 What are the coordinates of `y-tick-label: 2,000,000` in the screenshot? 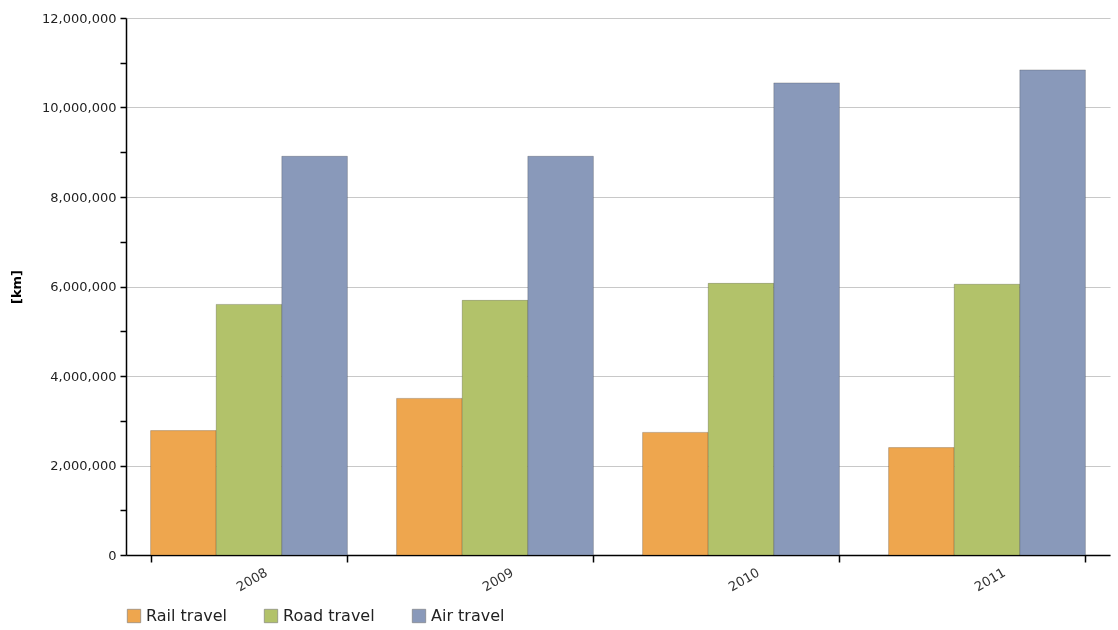 It's located at (83, 465).